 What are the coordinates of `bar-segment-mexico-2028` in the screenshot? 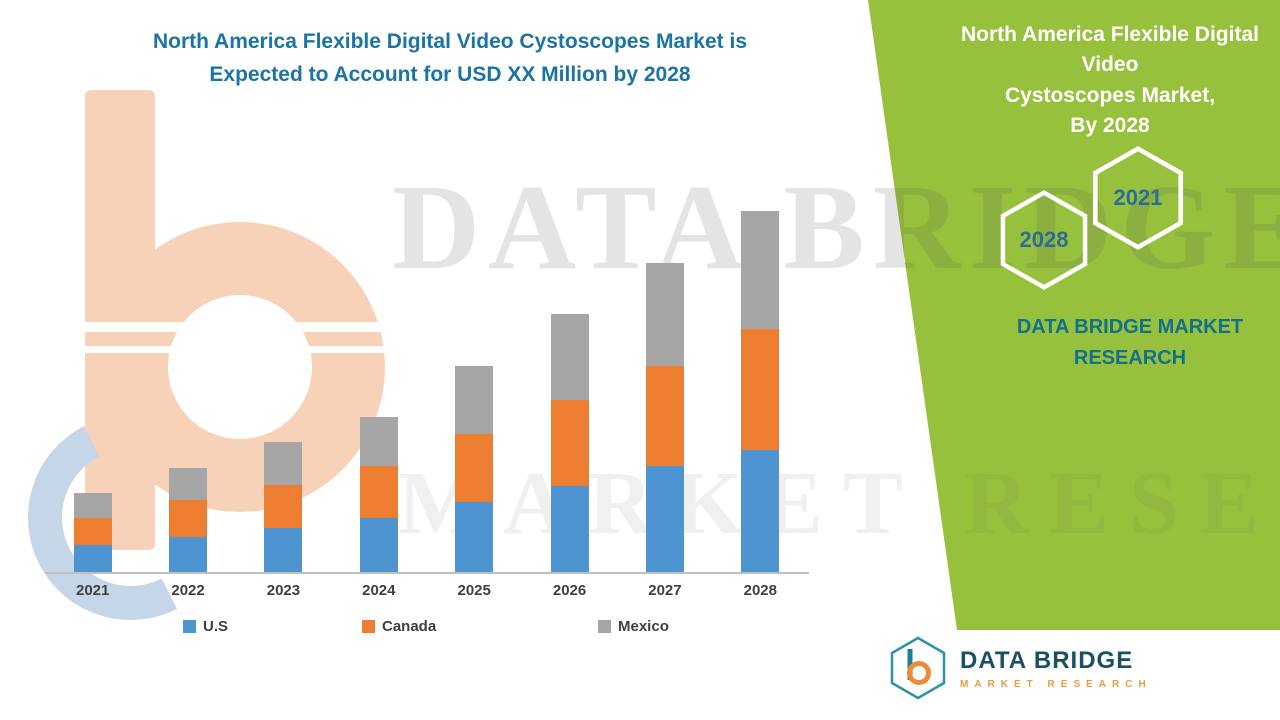 It's located at (760, 270).